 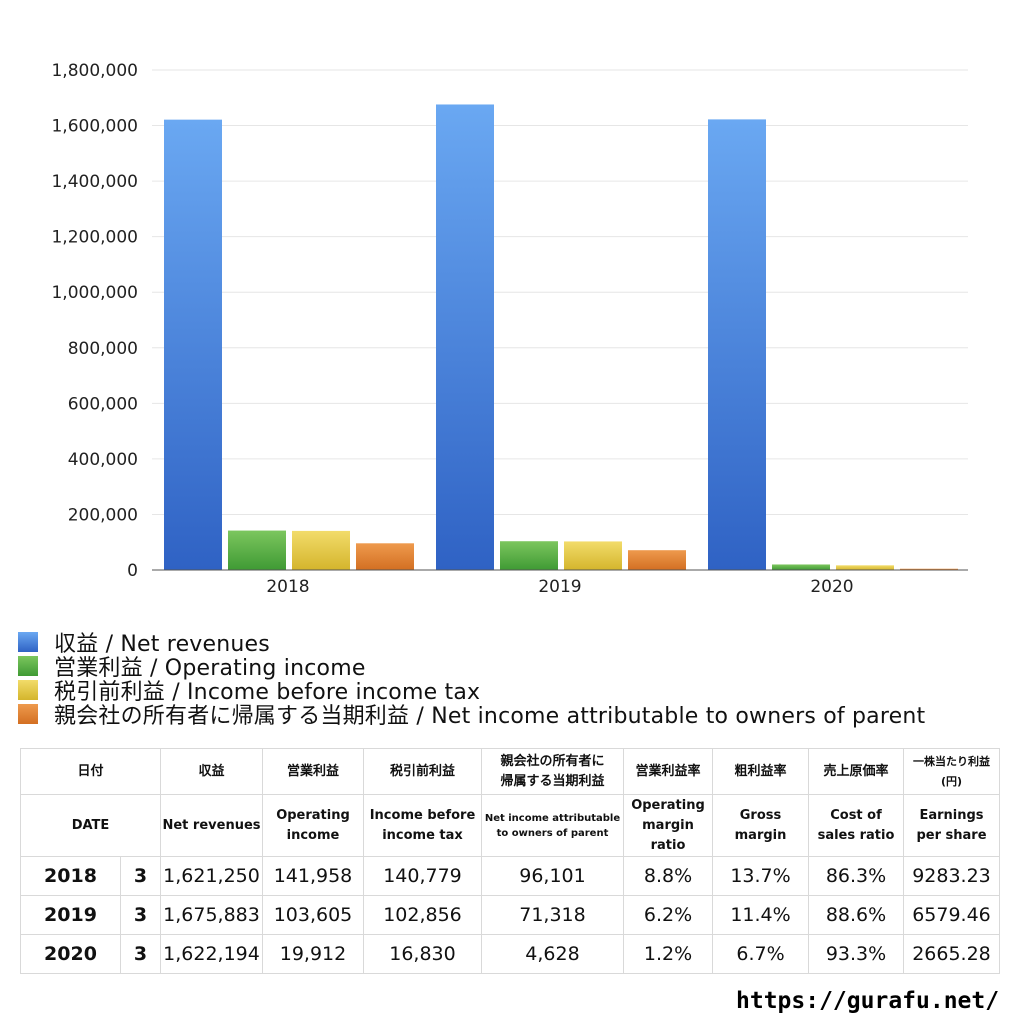 I want to click on header-pretax-en-line2: income tax, so click(x=422, y=835).